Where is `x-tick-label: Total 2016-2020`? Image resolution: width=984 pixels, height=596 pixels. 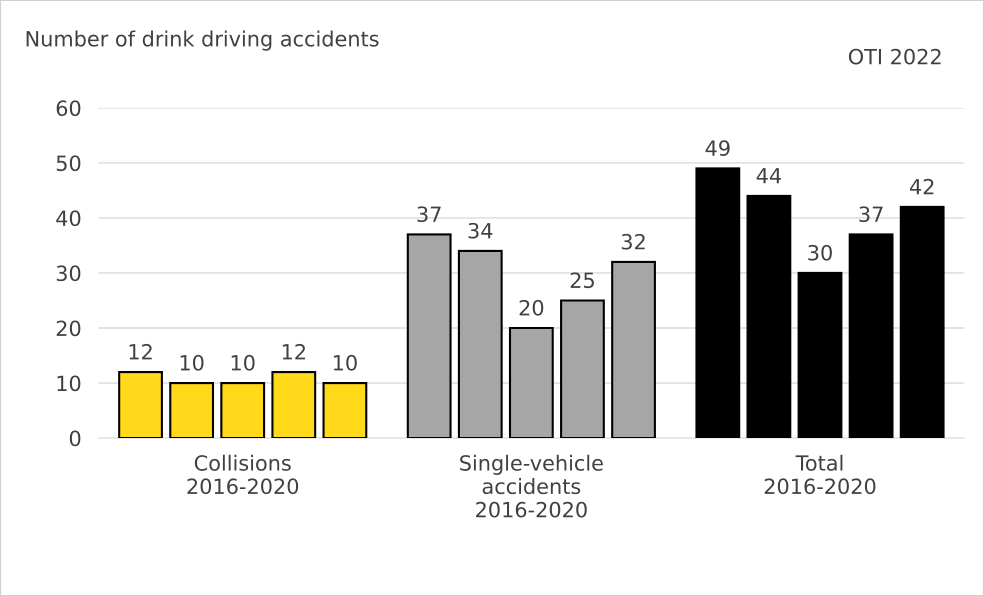
x-tick-label: Total 2016-2020 is located at coordinates (820, 474).